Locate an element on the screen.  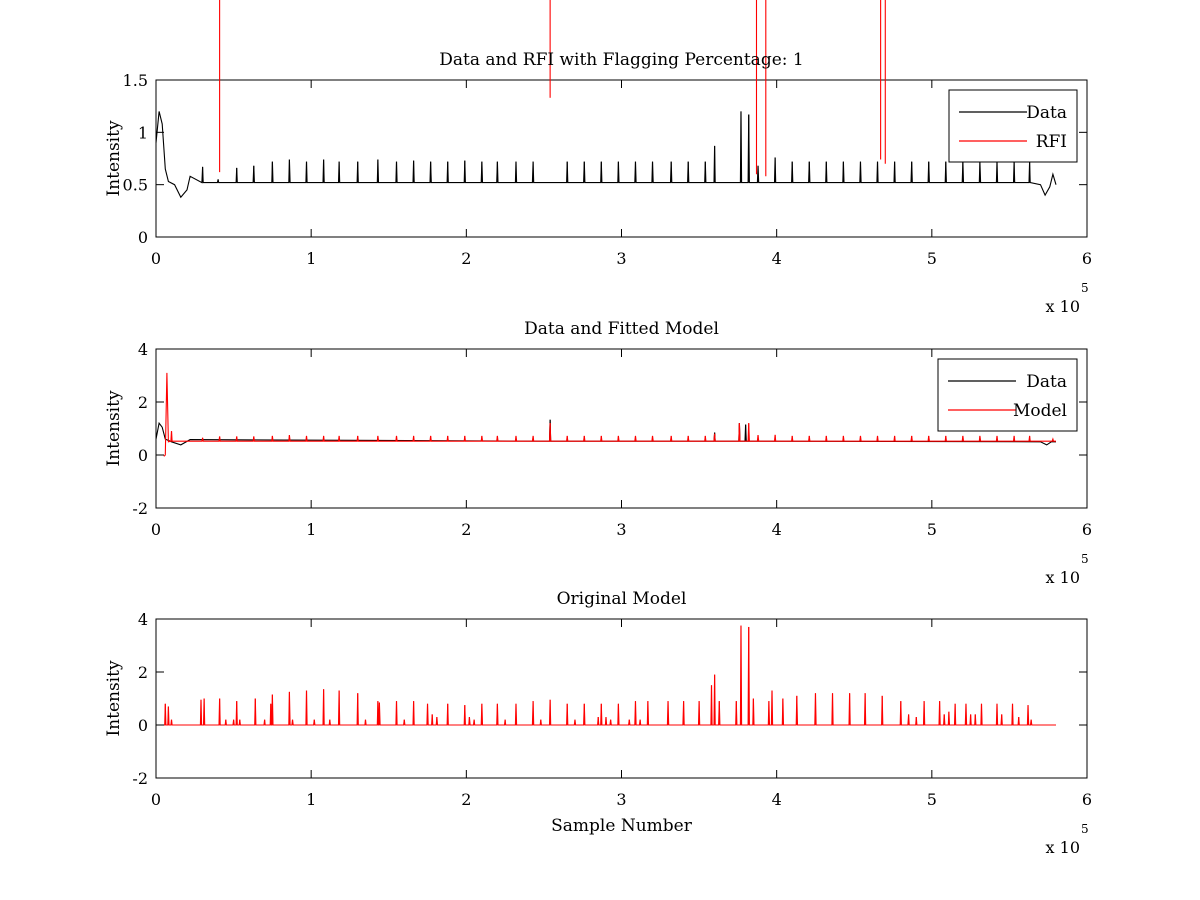
x-axis-label: Sample Number is located at coordinates (622, 826).